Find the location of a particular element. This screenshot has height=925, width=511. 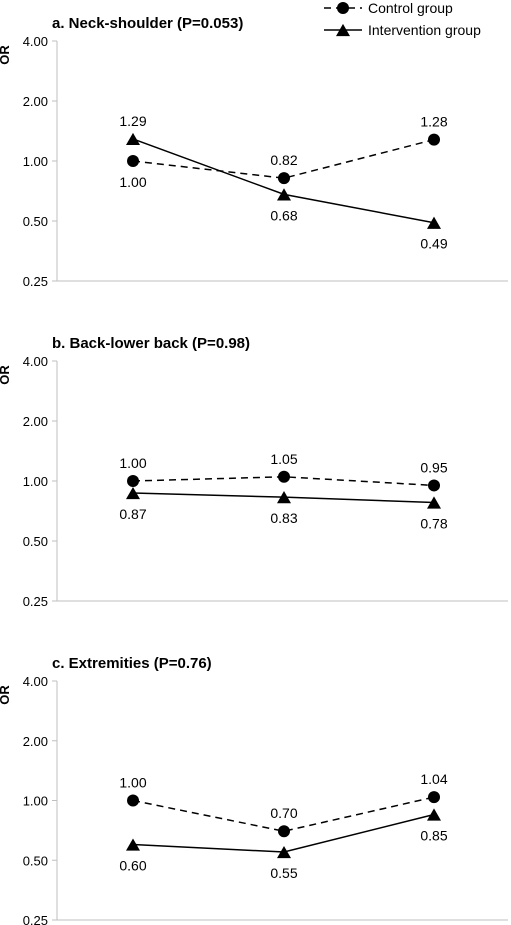

data-label: 0.55 is located at coordinates (283, 873).